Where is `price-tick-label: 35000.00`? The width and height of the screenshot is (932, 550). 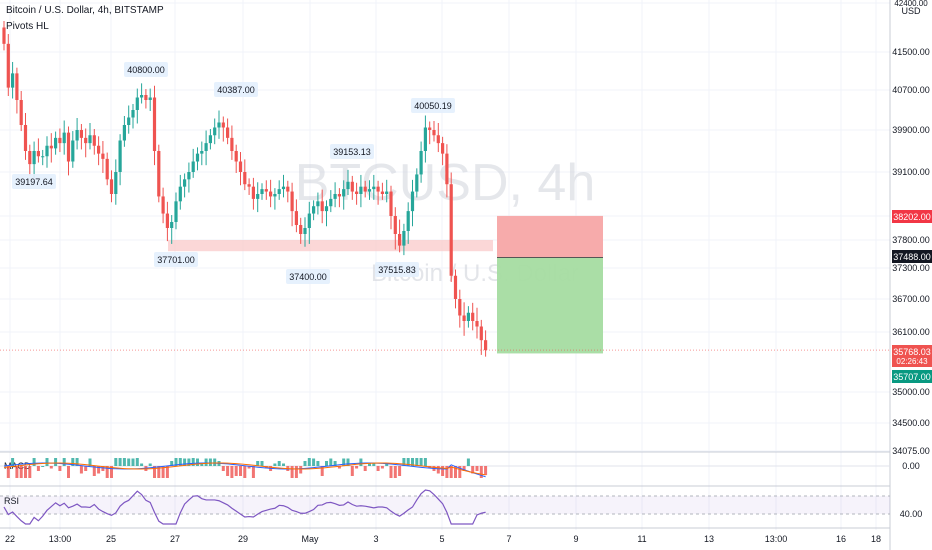 price-tick-label: 35000.00 is located at coordinates (911, 392).